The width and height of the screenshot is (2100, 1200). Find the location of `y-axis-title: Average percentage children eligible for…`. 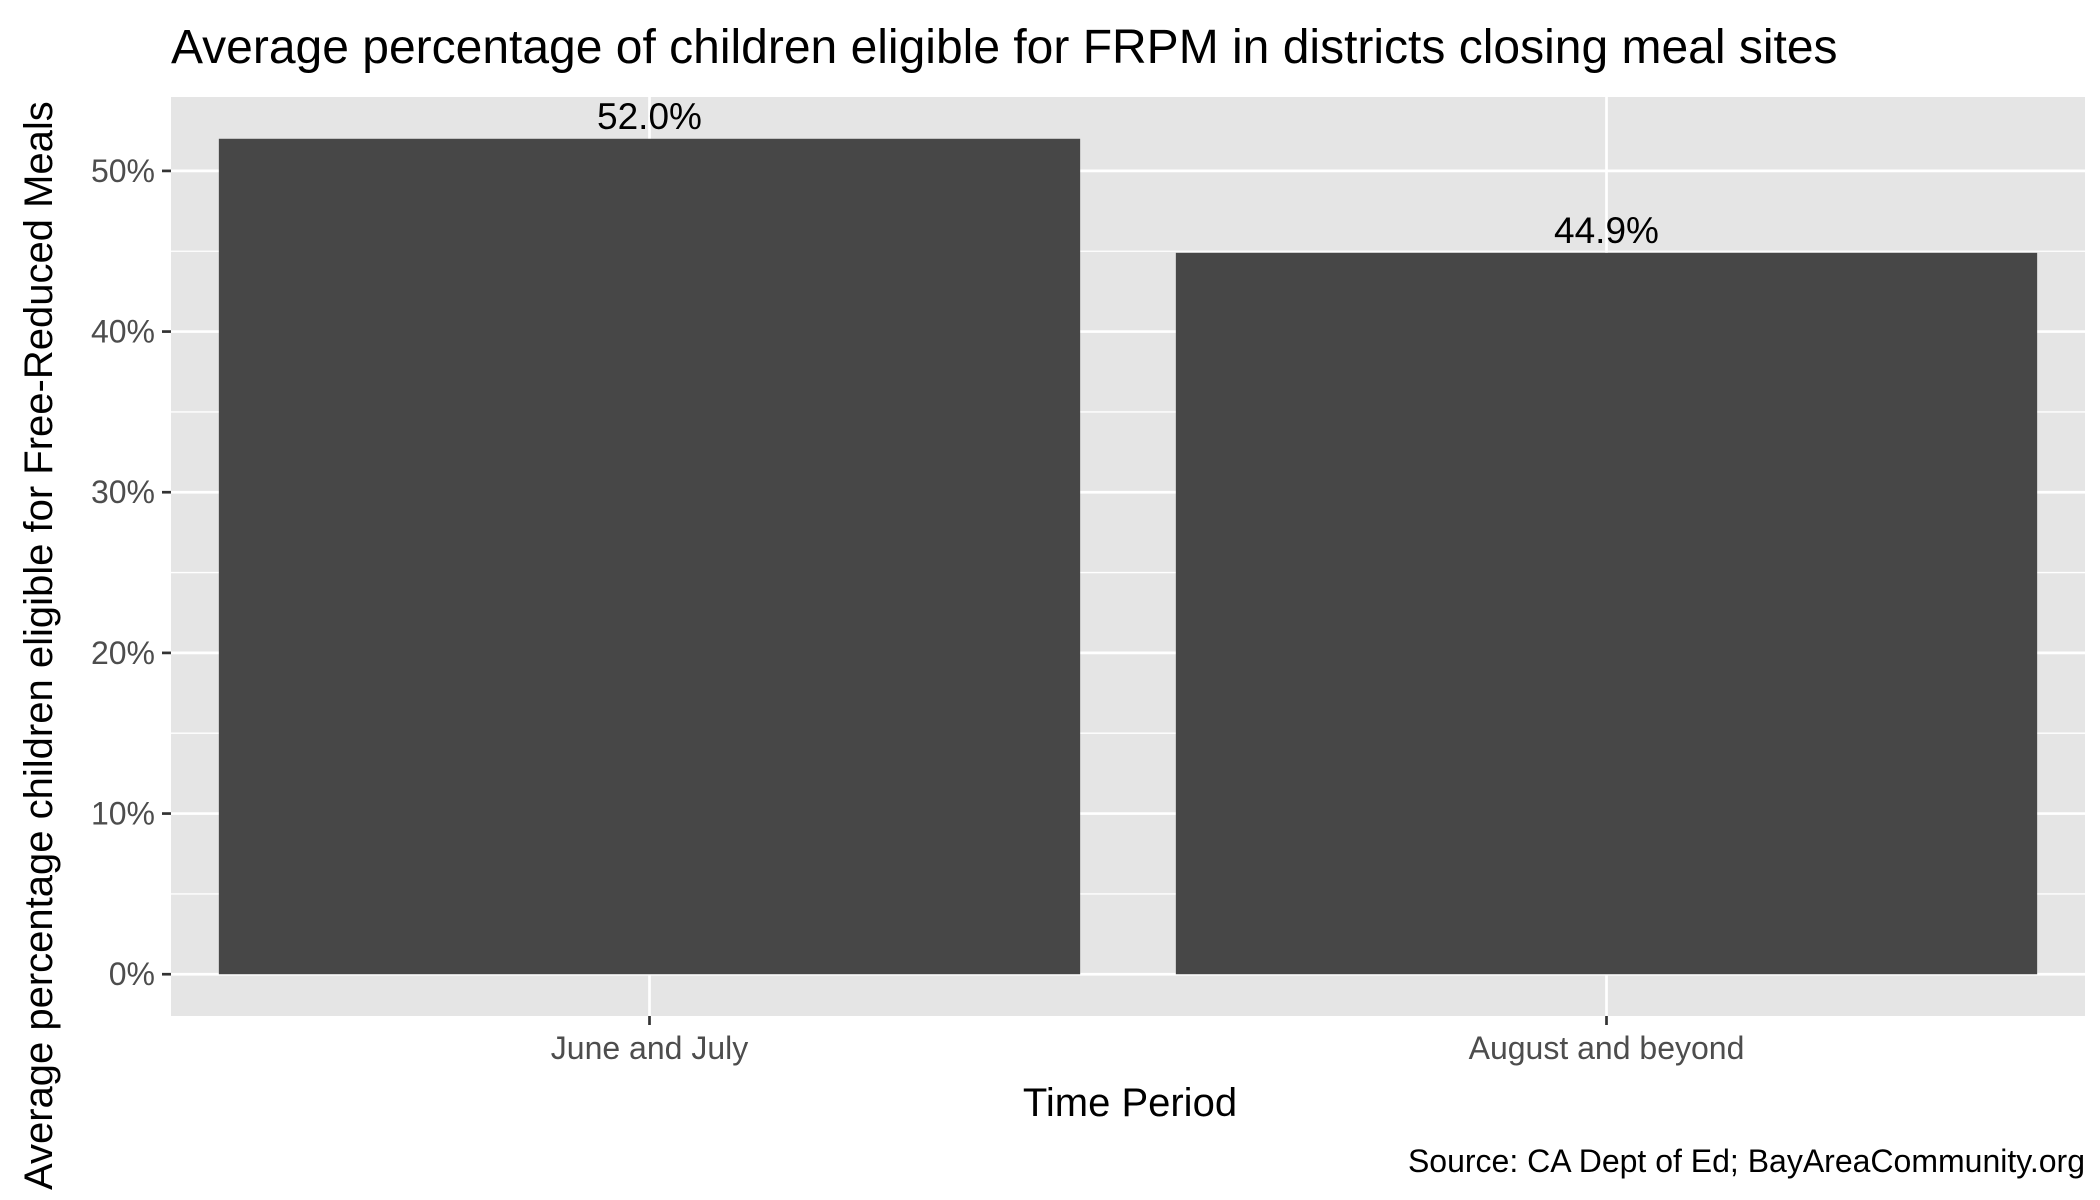

y-axis-title: Average percentage children eligible for… is located at coordinates (39, 645).